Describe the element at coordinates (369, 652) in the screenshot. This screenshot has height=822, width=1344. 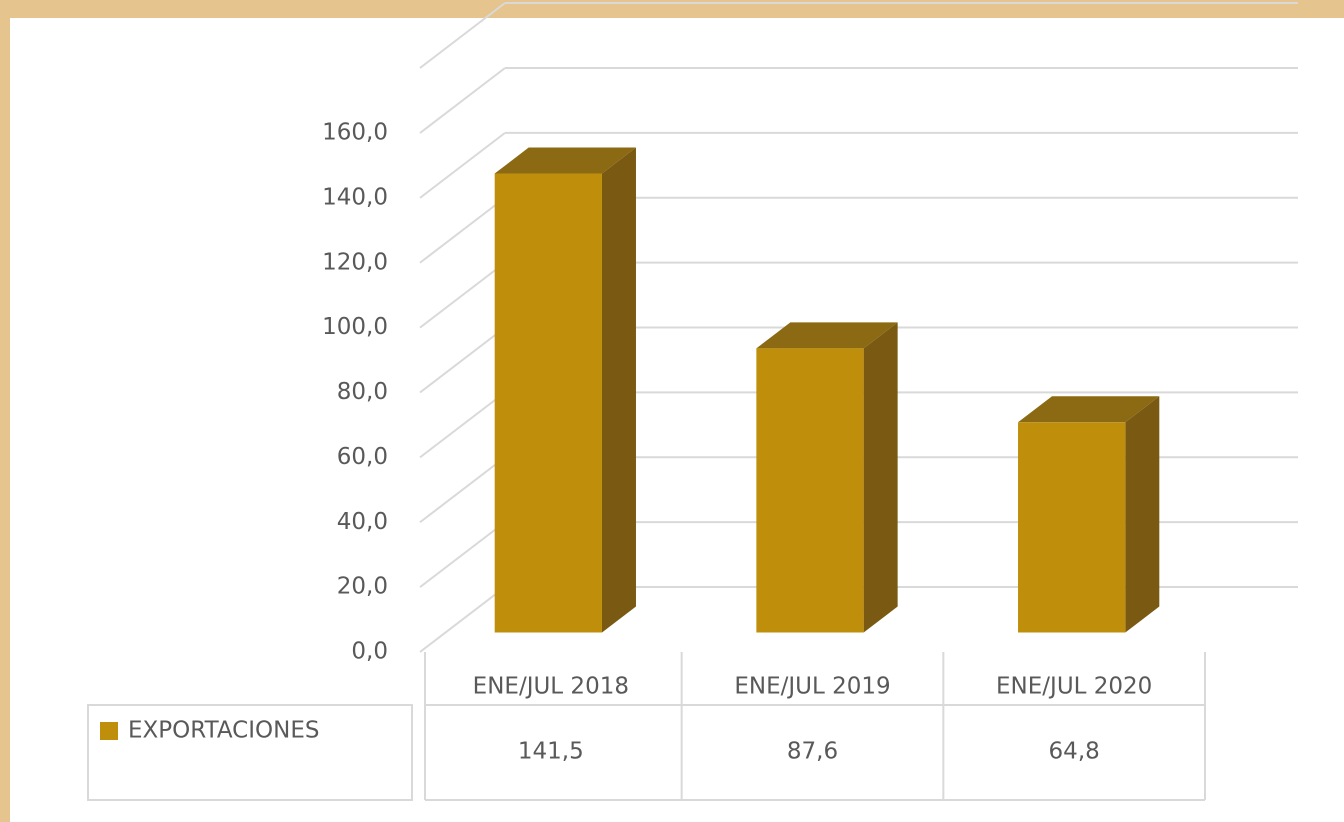
I see `y-tick-label: 0,0` at that location.